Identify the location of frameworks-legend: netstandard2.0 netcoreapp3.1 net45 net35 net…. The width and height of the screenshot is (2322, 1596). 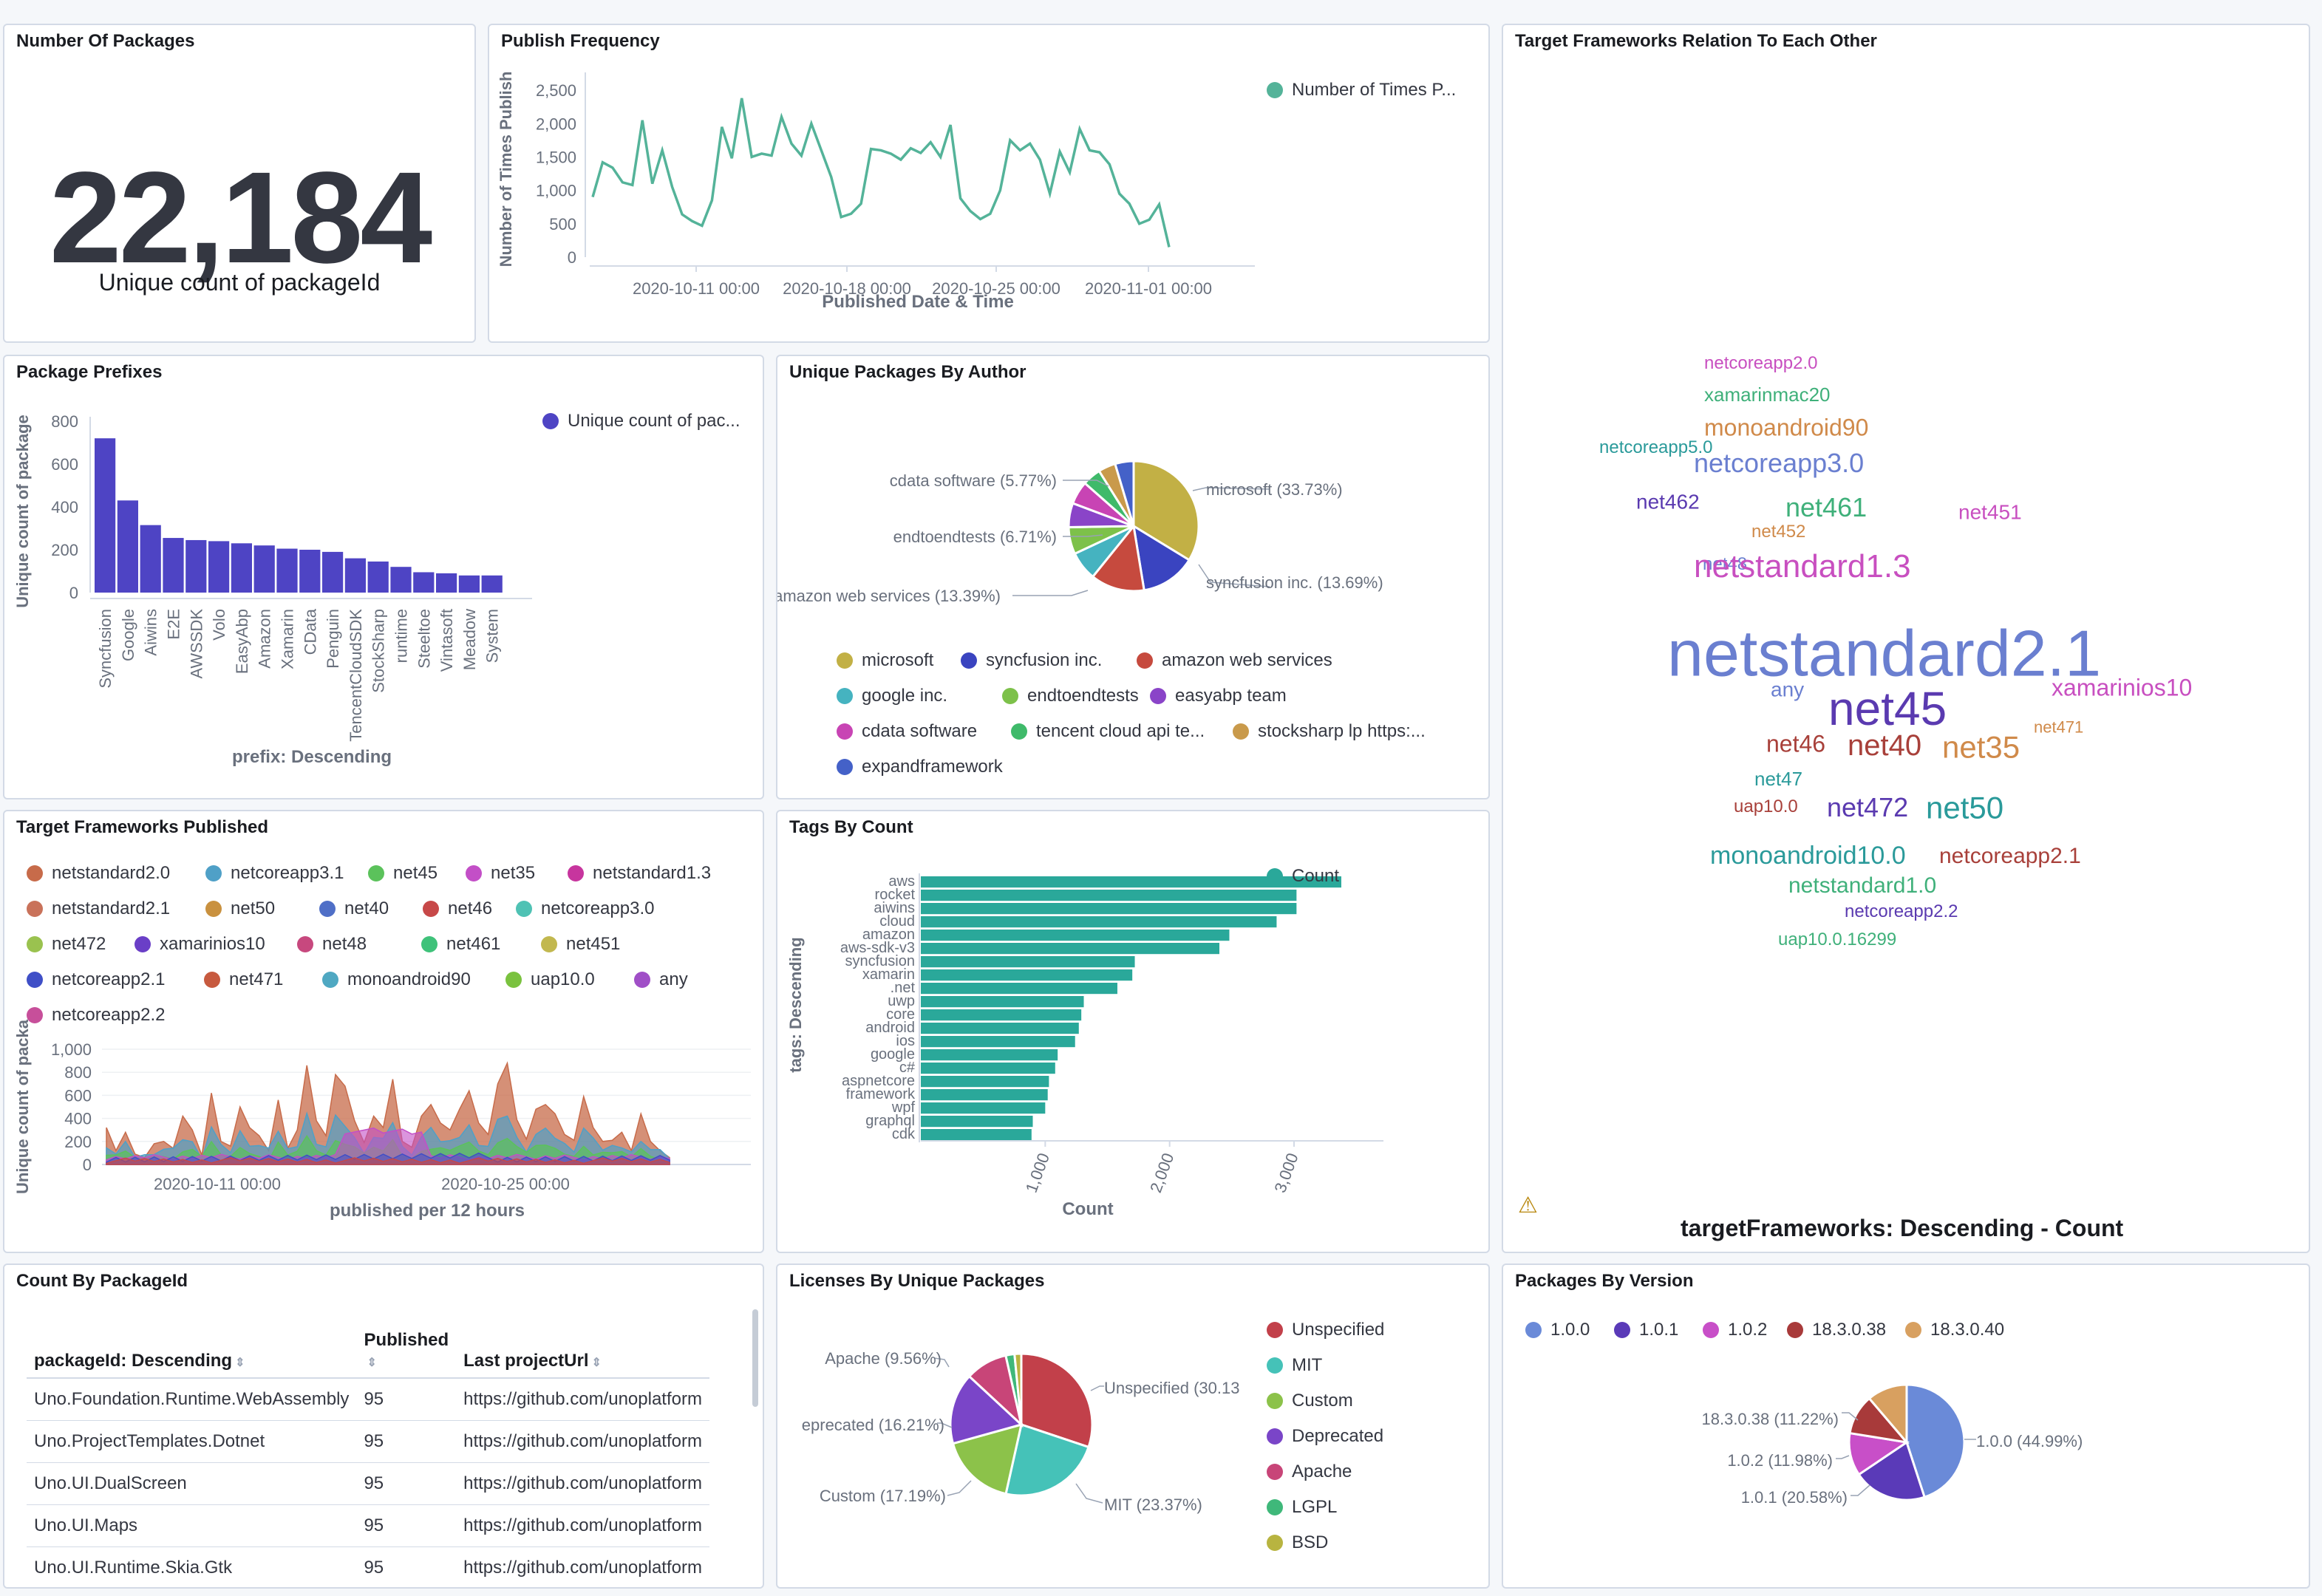
(392, 988).